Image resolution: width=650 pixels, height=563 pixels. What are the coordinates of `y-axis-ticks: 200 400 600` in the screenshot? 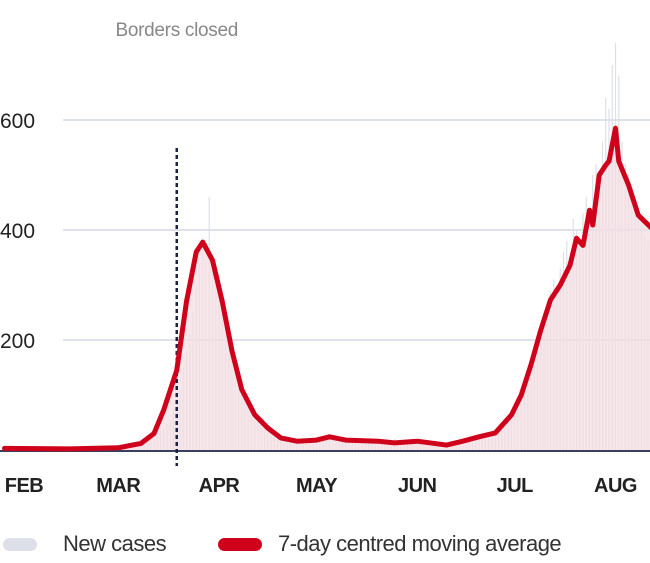 It's located at (17, 231).